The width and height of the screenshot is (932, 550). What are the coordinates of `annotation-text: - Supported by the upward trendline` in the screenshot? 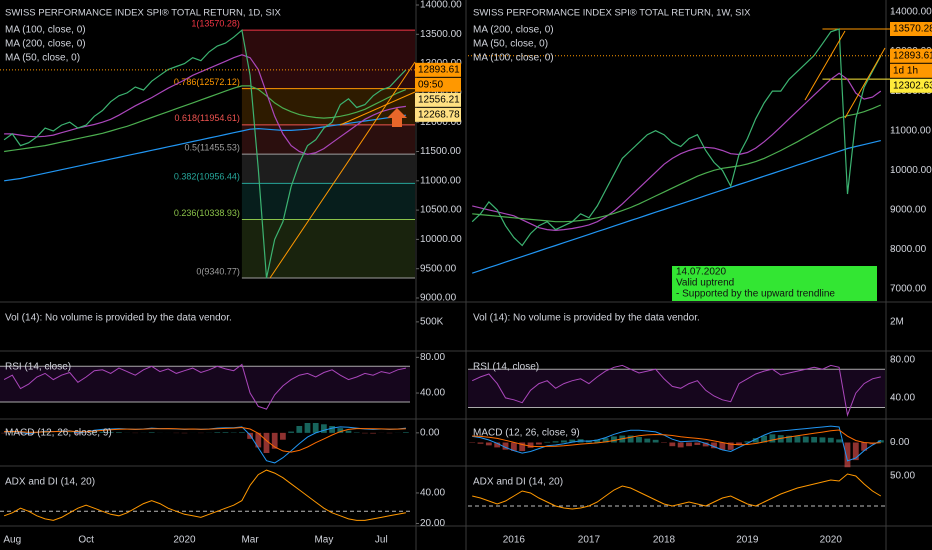 It's located at (755, 294).